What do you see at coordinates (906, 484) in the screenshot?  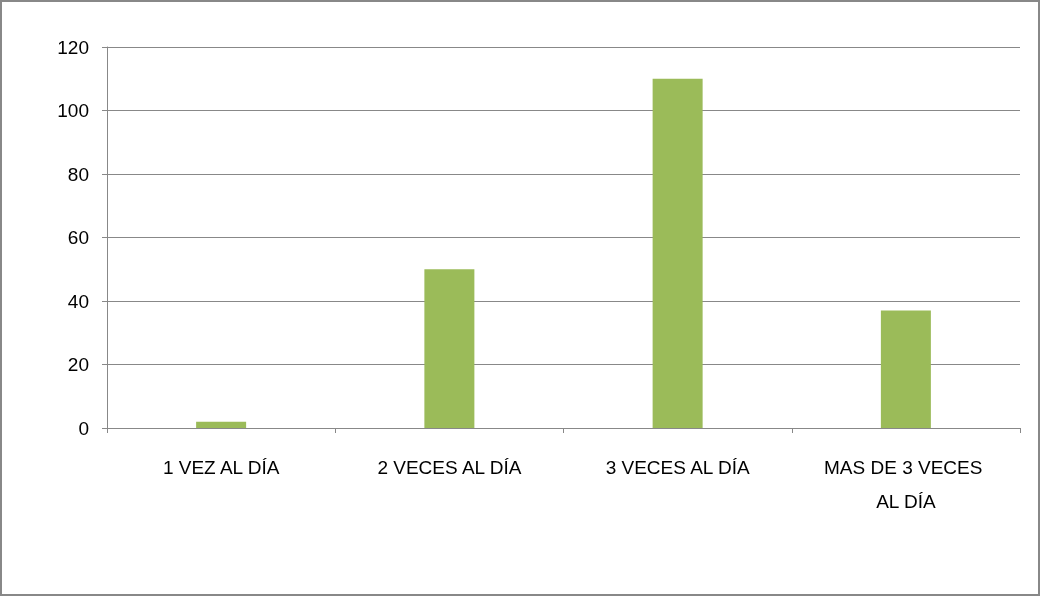 I see `x-tick-label: MAS DE 3 VECES AL DÍA` at bounding box center [906, 484].